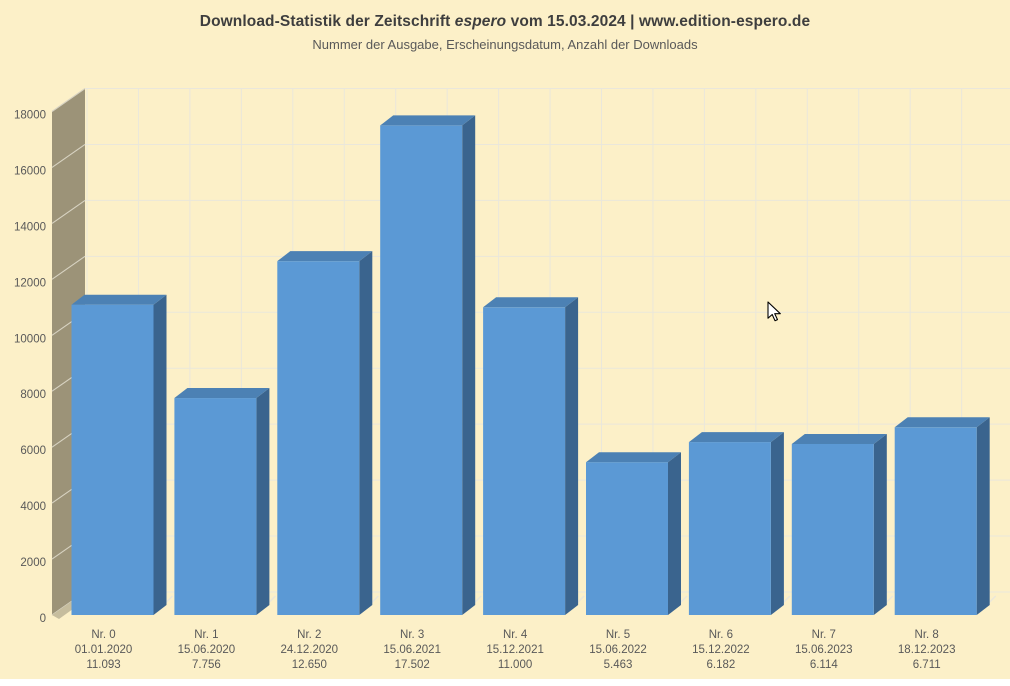 This screenshot has height=686, width=1010. Describe the element at coordinates (327, 21) in the screenshot. I see `chart-title-text: Download-Statistik der Zeitschrift` at that location.